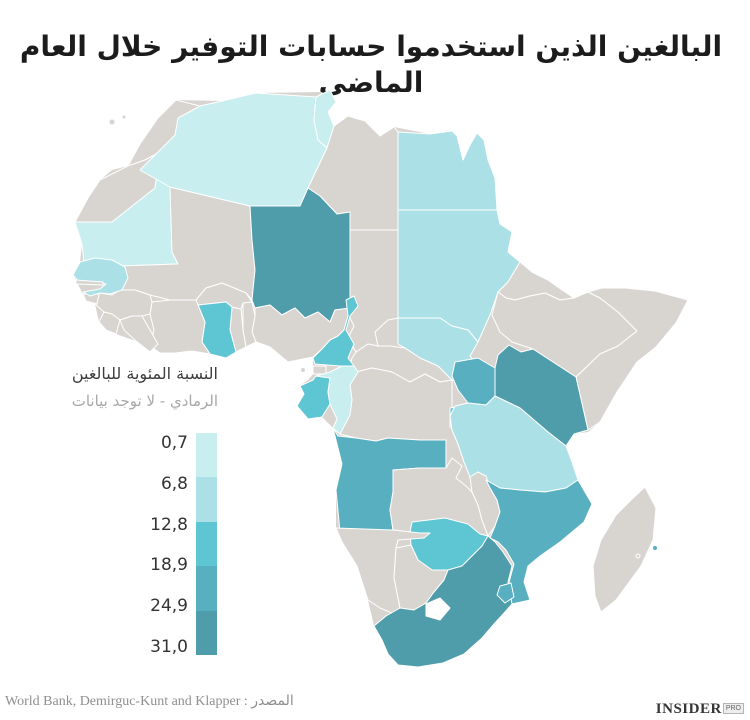 This screenshot has height=720, width=750. Describe the element at coordinates (206, 633) in the screenshot. I see `legend-segment-b5` at that location.